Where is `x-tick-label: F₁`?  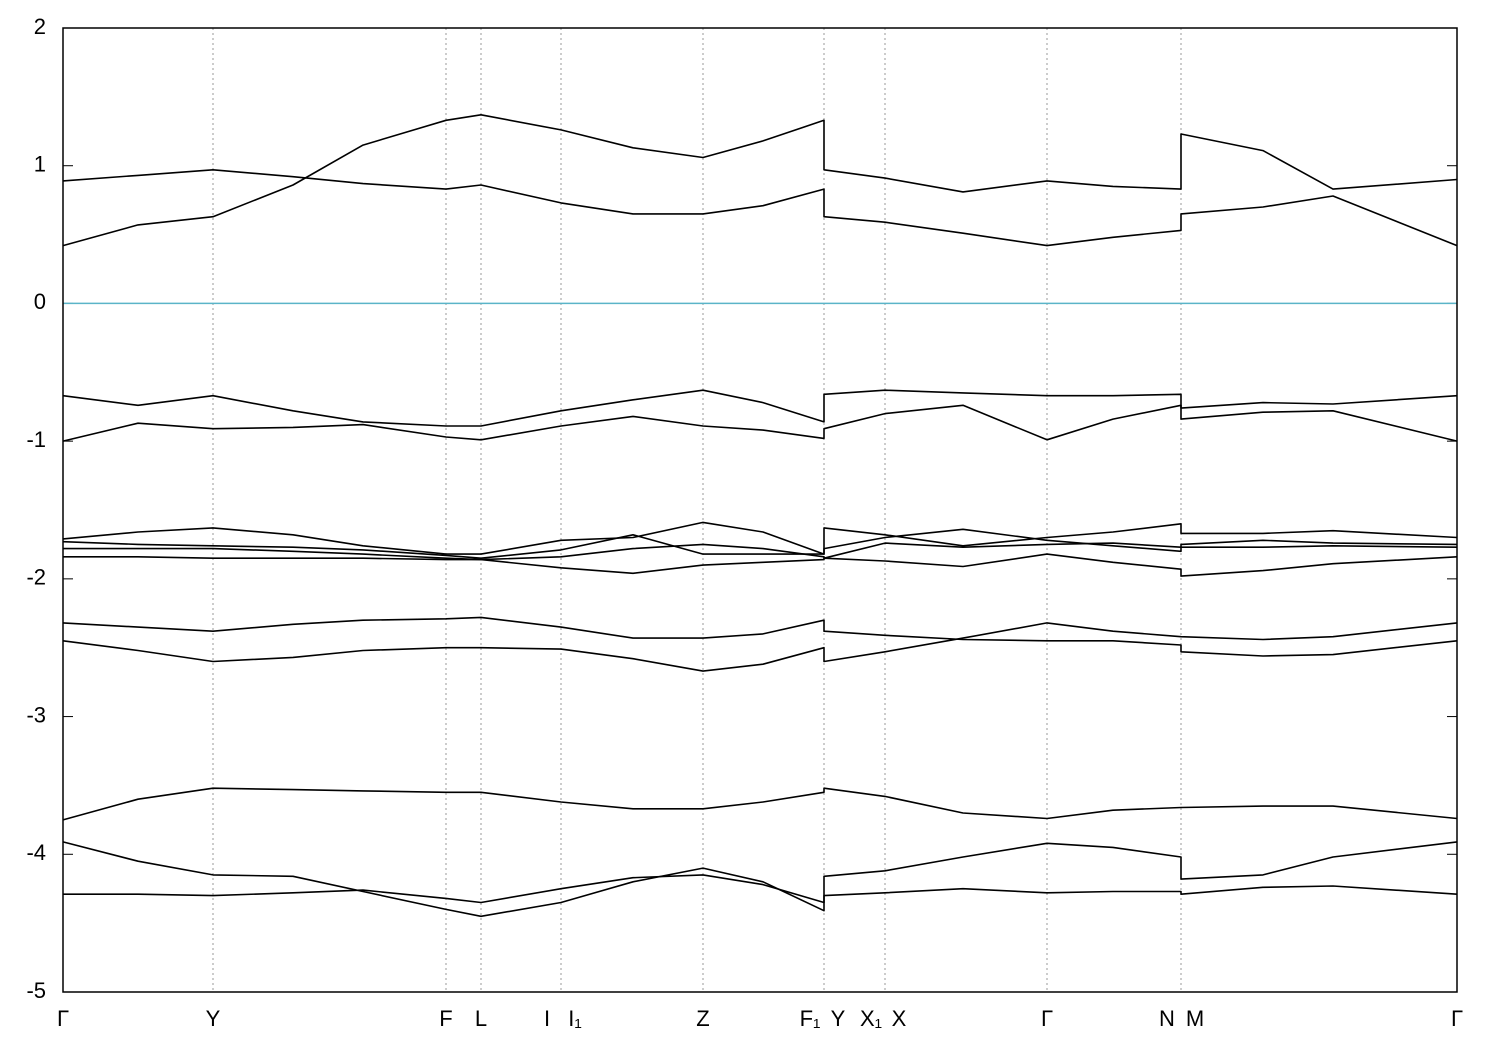
x-tick-label: F₁ is located at coordinates (810, 1018).